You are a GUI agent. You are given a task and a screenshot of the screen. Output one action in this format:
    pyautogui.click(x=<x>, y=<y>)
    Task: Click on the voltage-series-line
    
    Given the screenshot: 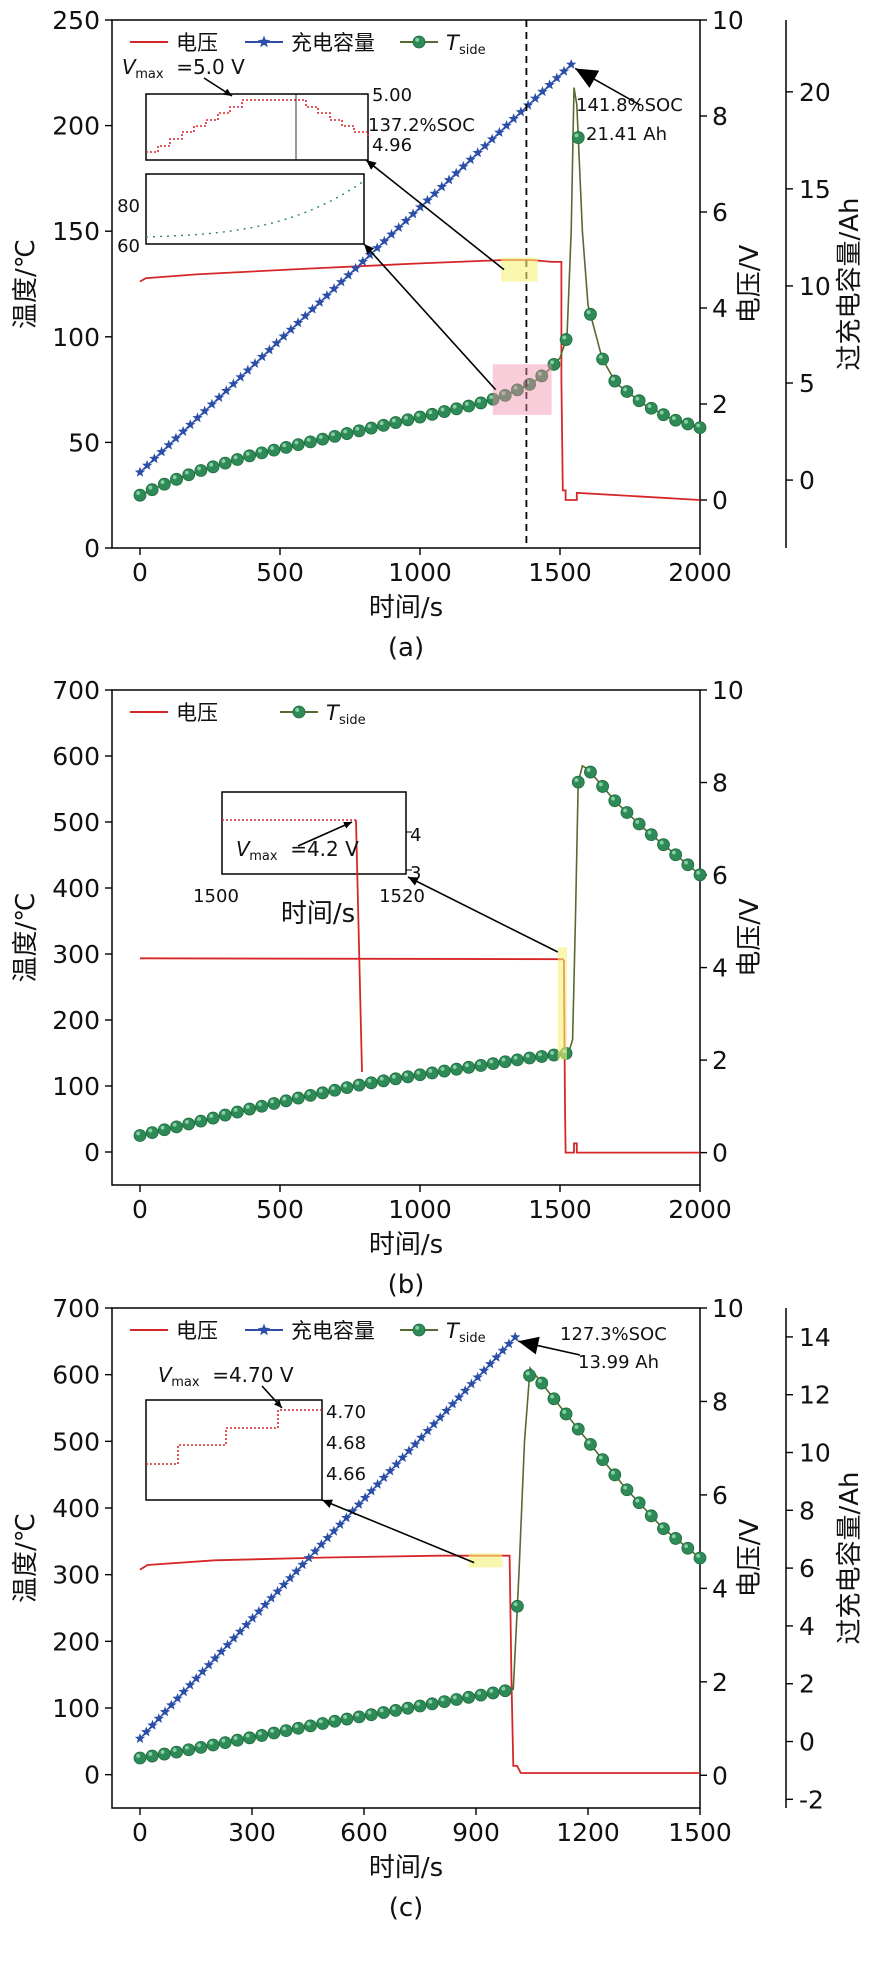 What is the action you would take?
    pyautogui.click(x=420, y=380)
    